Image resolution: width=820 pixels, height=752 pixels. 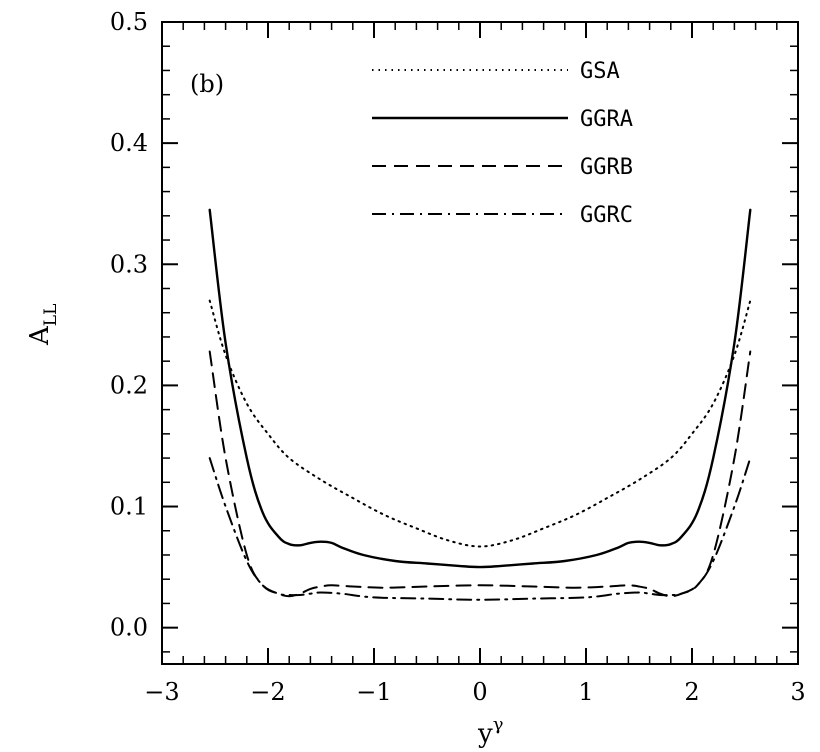 I want to click on y-tick-label: 0.2, so click(x=129, y=385).